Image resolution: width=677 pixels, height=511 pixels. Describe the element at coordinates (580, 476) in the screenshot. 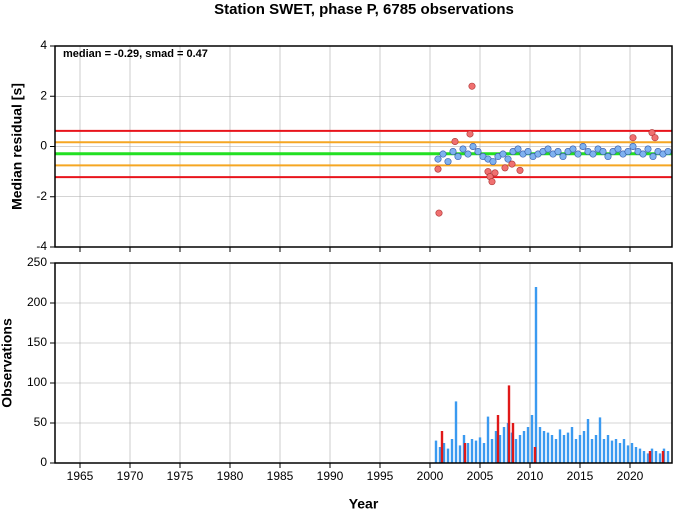

I see `x-tick-label: 2015` at that location.